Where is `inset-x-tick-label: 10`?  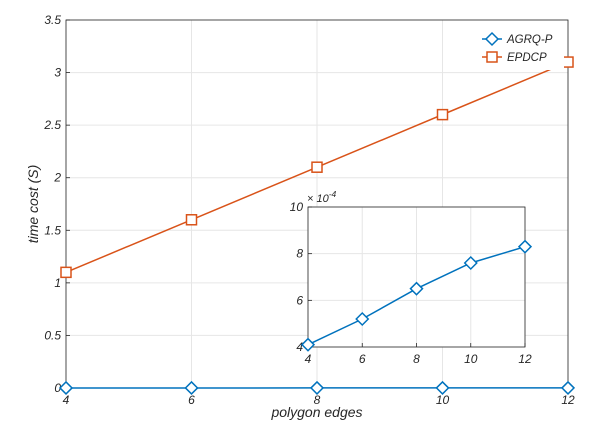
inset-x-tick-label: 10 is located at coordinates (471, 359).